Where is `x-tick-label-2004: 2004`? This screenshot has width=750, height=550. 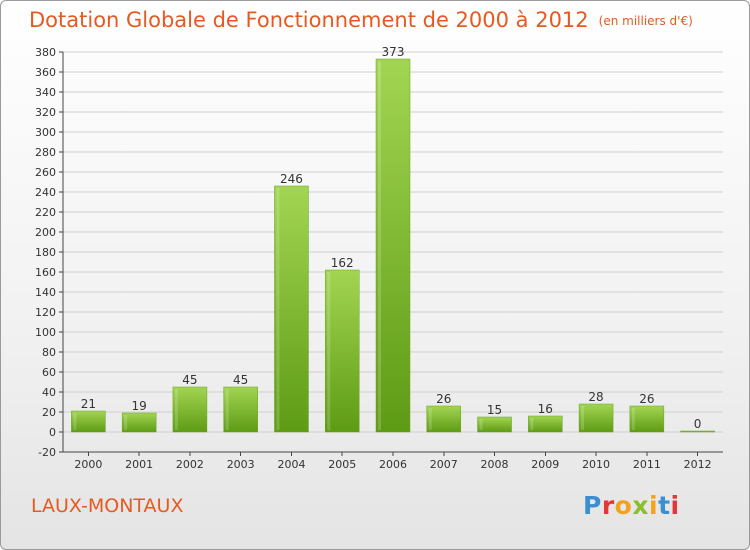
x-tick-label-2004: 2004 is located at coordinates (291, 464).